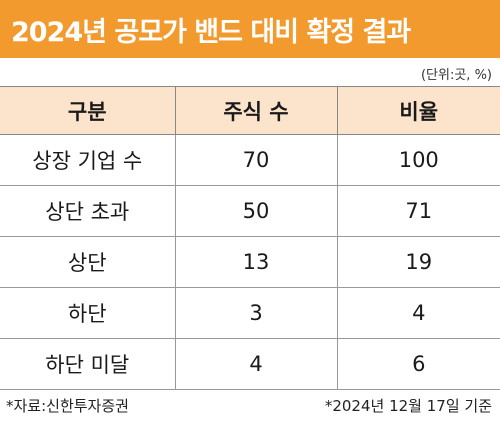  I want to click on table-row: 상장 기업 수 70 100, so click(250, 160).